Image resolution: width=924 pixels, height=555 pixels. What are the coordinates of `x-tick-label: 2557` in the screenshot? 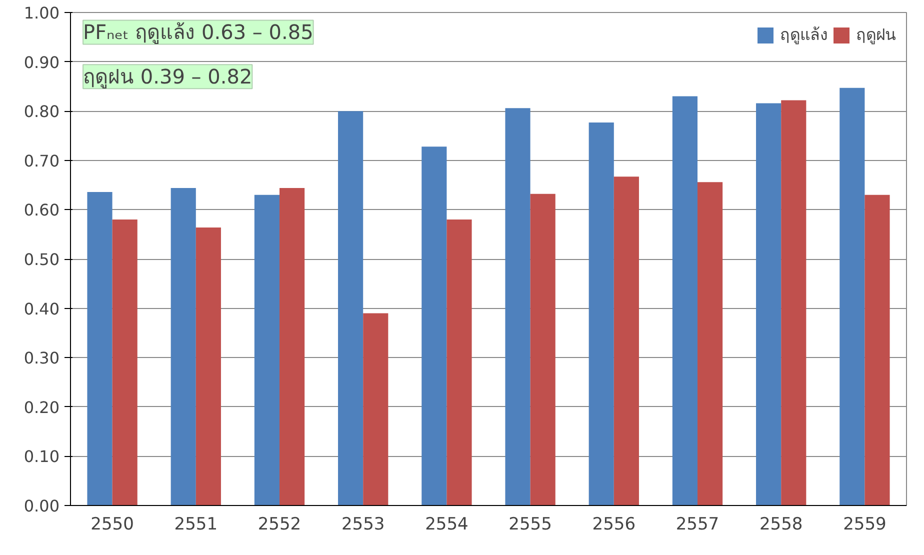 It's located at (698, 524).